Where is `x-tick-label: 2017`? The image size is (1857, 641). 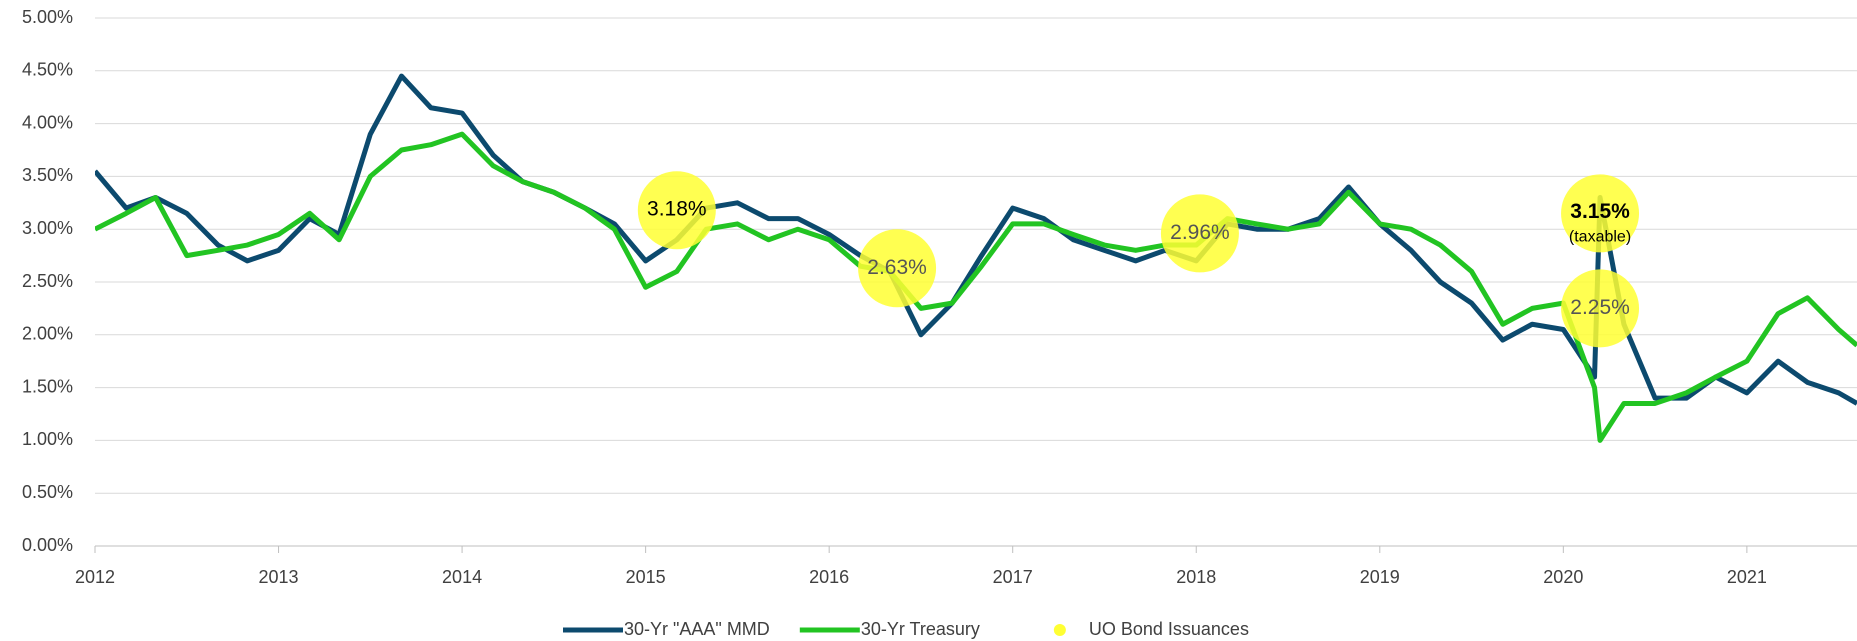
x-tick-label: 2017 is located at coordinates (1013, 577).